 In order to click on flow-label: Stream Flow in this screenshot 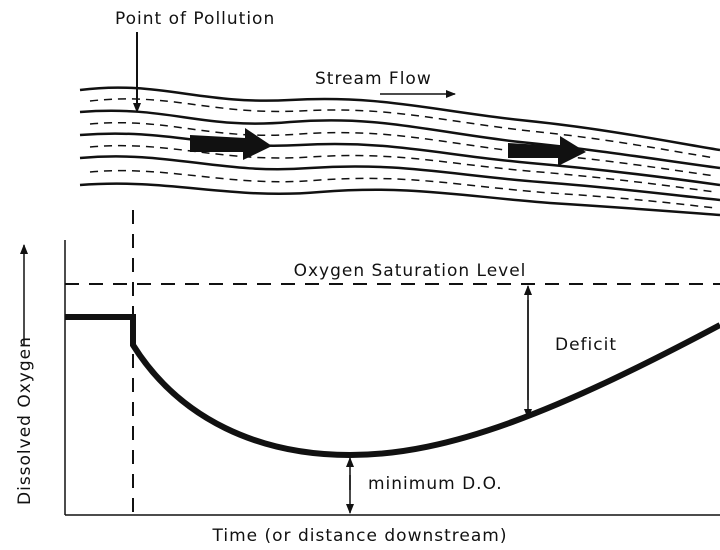, I will do `click(373, 79)`.